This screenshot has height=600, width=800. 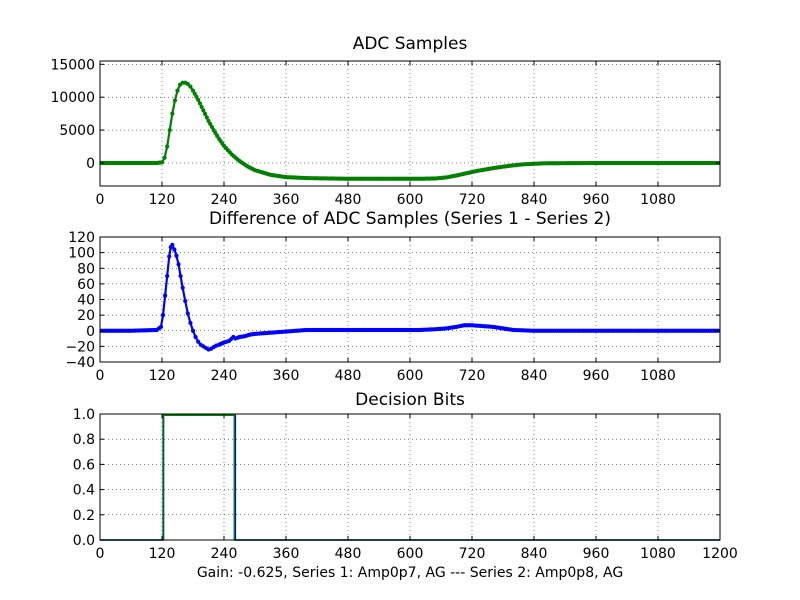 What do you see at coordinates (472, 554) in the screenshot?
I see `chart-2-x-tick-label-6: 720` at bounding box center [472, 554].